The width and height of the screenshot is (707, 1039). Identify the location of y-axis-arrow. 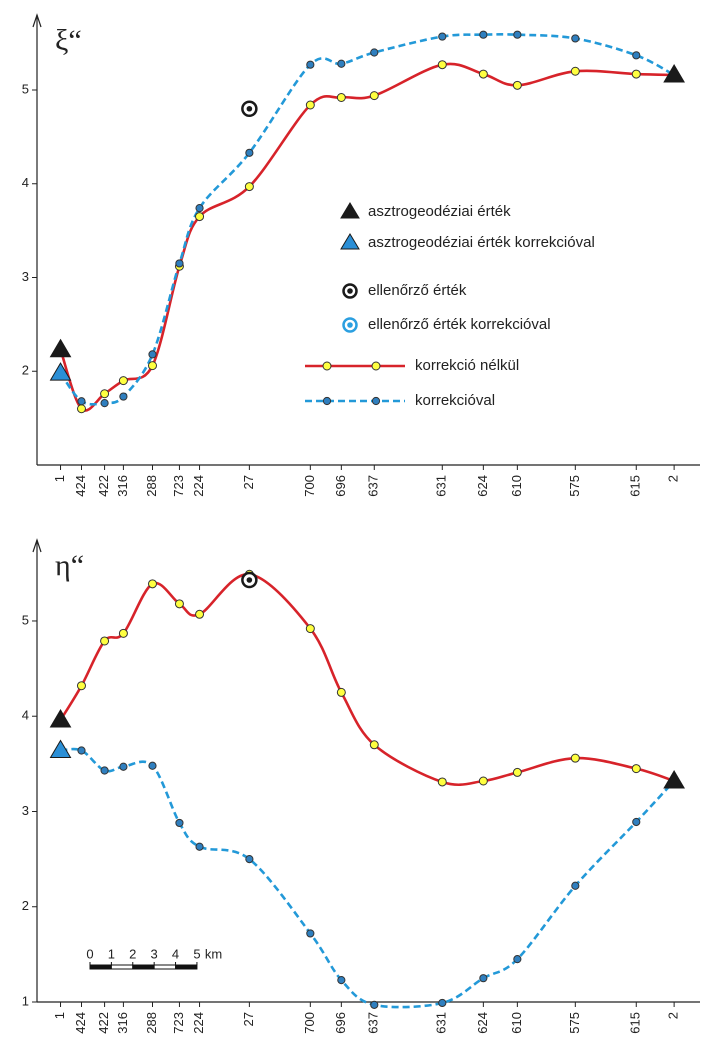
(37, 545).